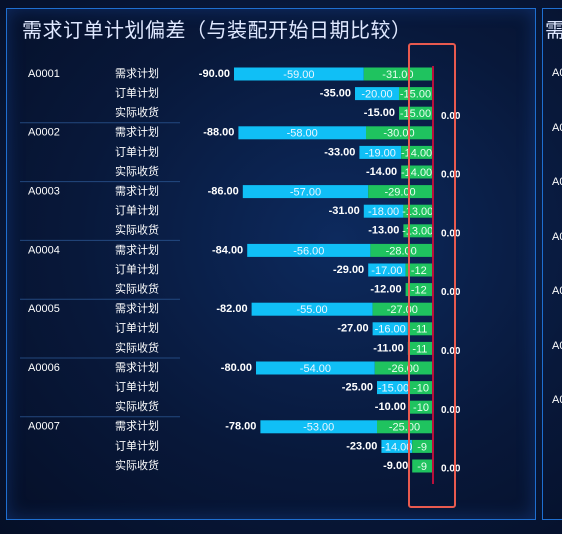 The image size is (562, 534). What do you see at coordinates (231, 309) in the screenshot?
I see `row-total-label: -82.00` at bounding box center [231, 309].